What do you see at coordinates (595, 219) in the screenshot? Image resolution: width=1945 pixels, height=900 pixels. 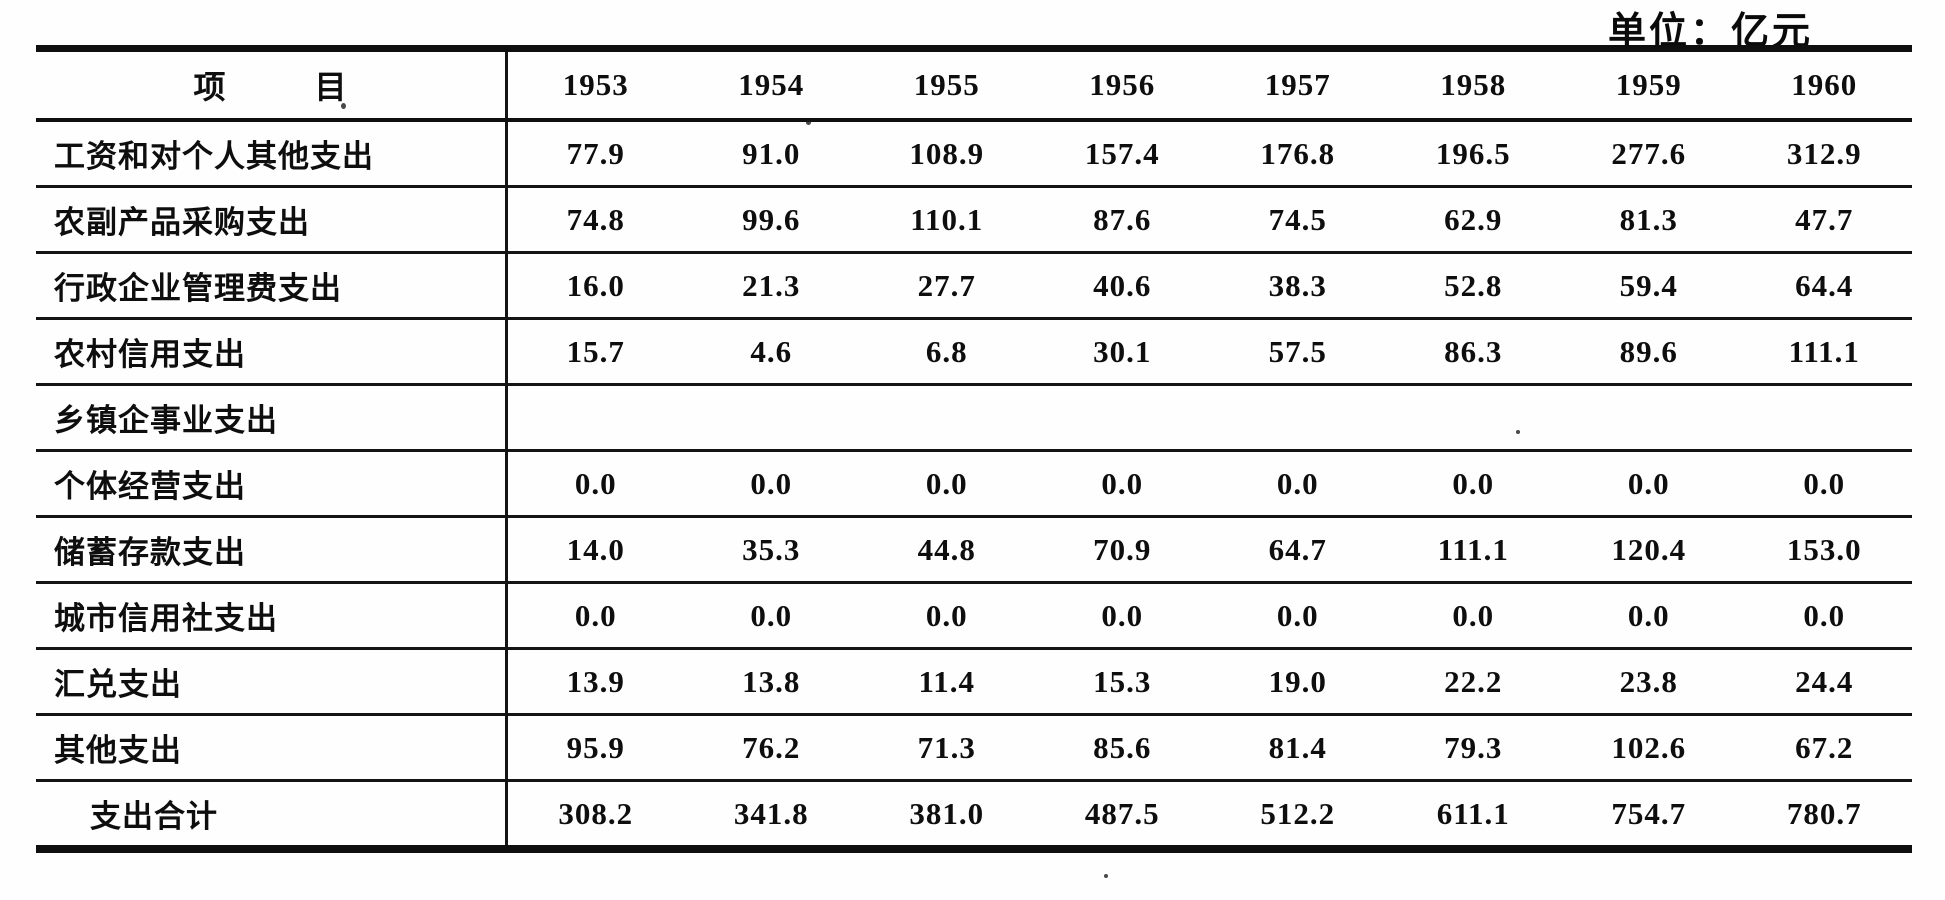 I see `value-cell: 74.8` at bounding box center [595, 219].